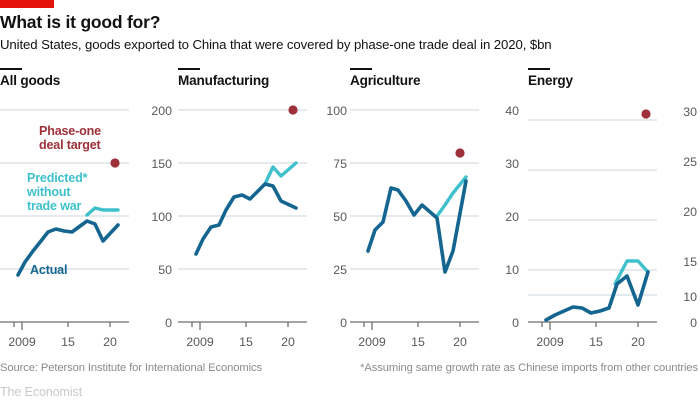  I want to click on plot-agriculture: 40 30 20 10 0 2009 15 20, so click(434, 226).